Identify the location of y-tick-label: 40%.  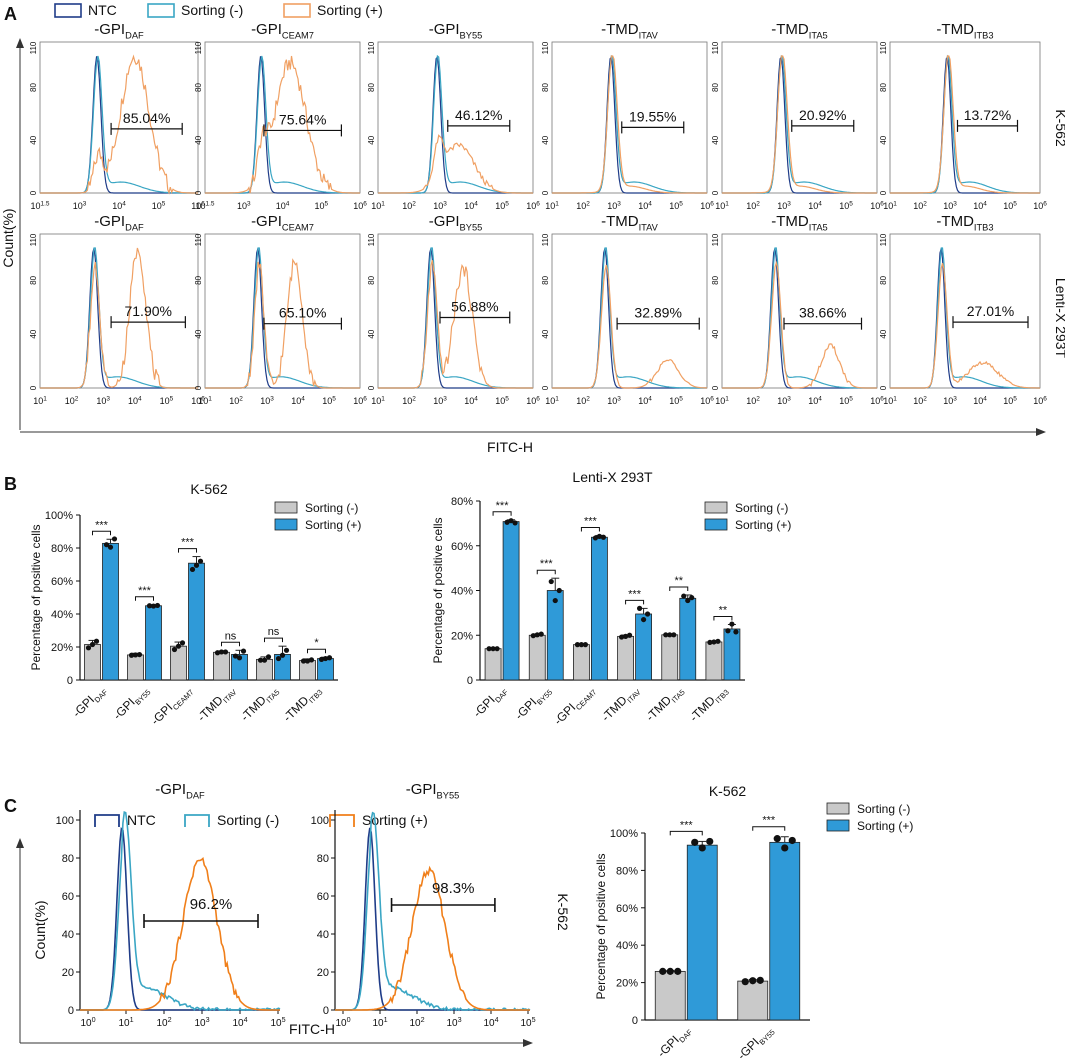
(627, 946).